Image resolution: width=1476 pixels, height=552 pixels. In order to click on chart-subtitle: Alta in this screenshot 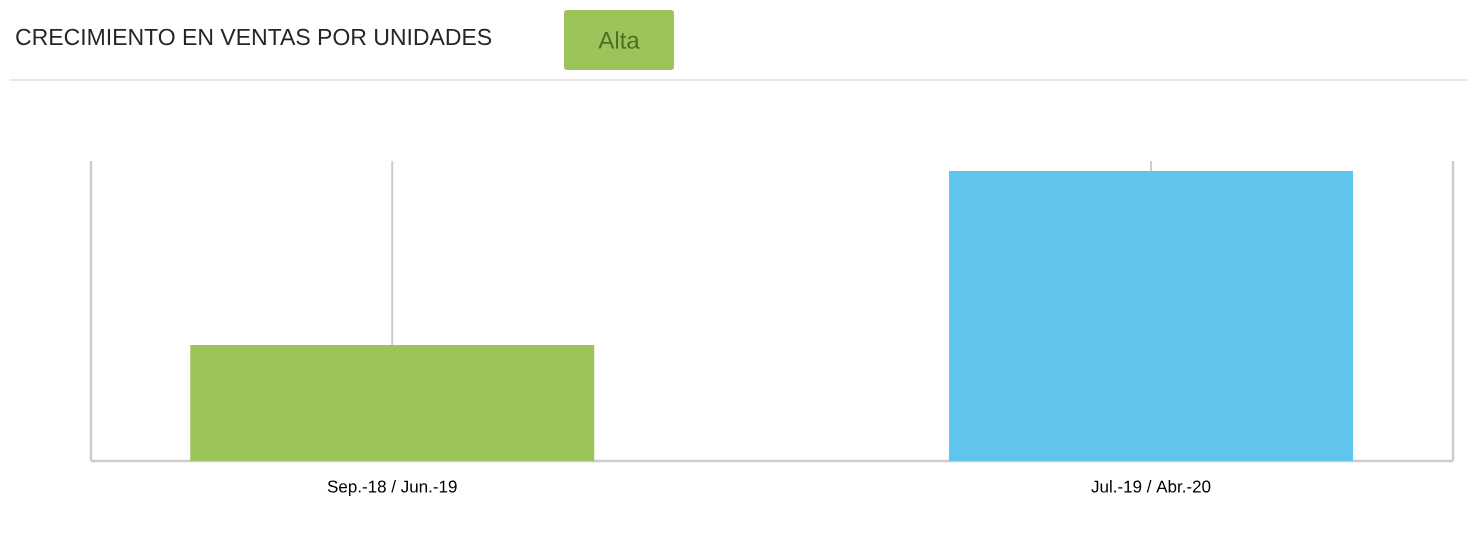, I will do `click(619, 40)`.